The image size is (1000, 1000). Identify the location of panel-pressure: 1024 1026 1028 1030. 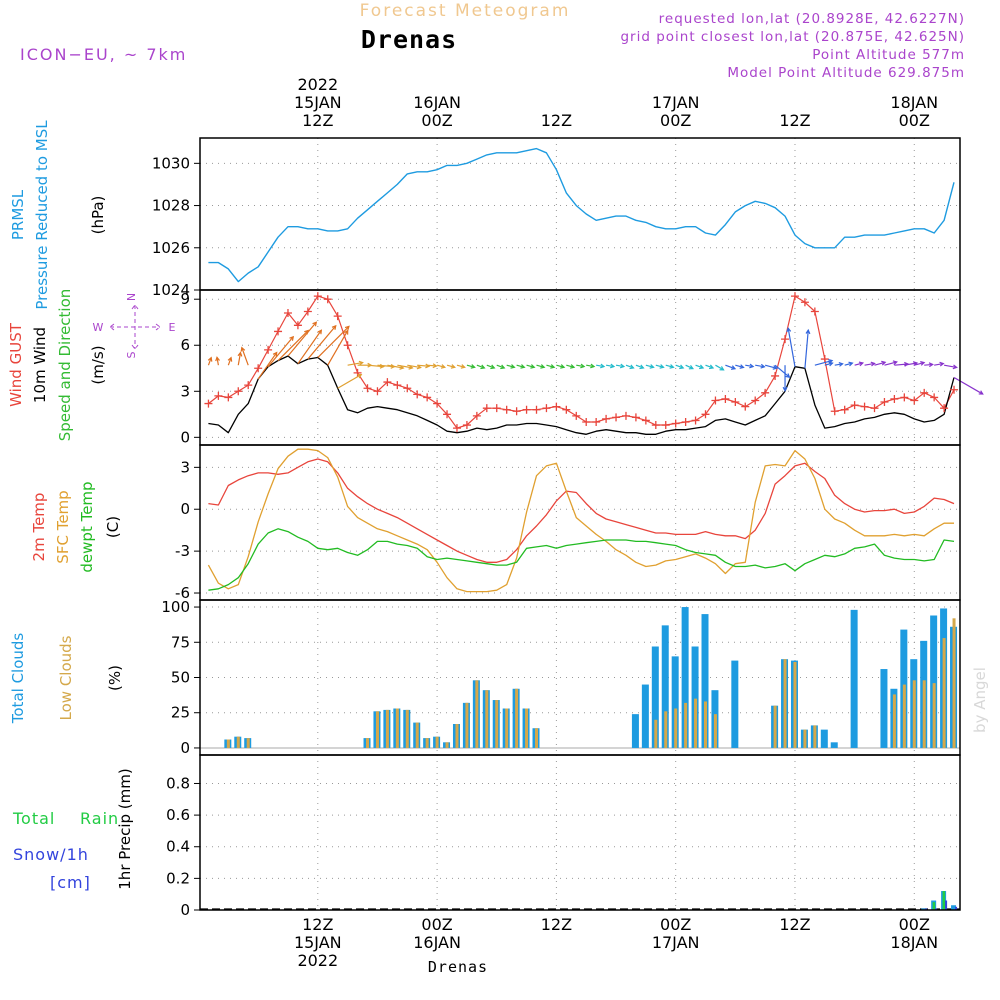
(556, 218).